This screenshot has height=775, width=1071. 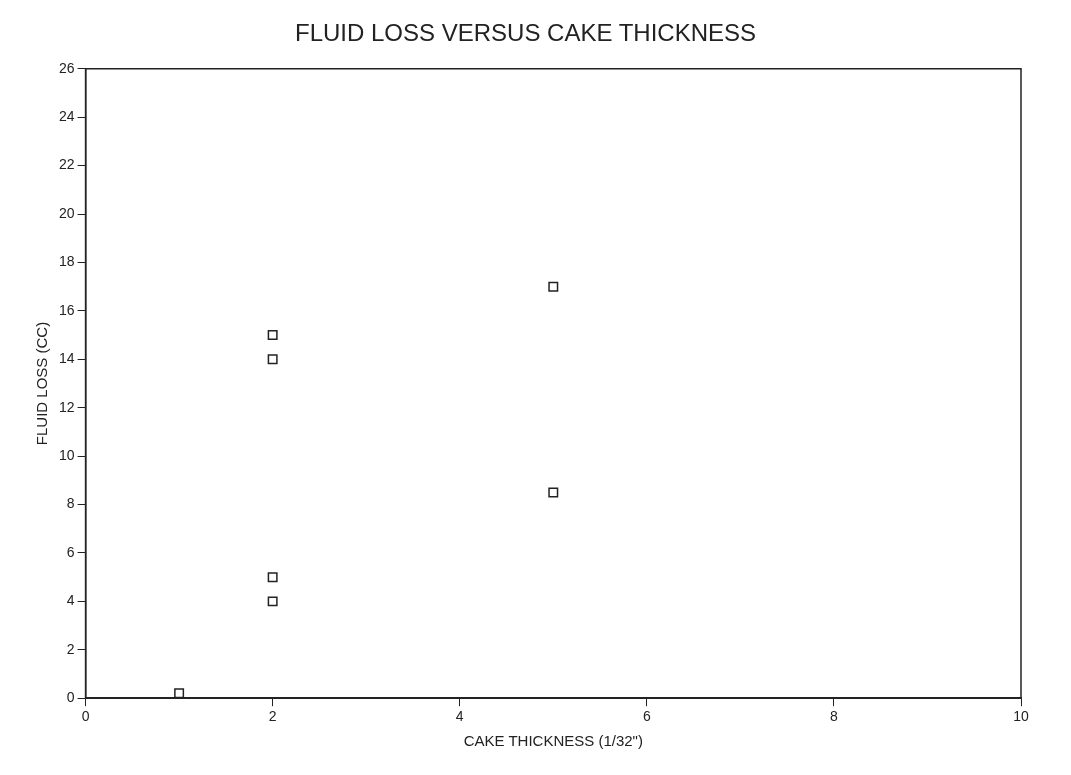 What do you see at coordinates (66, 261) in the screenshot?
I see `y-tick-label: 18` at bounding box center [66, 261].